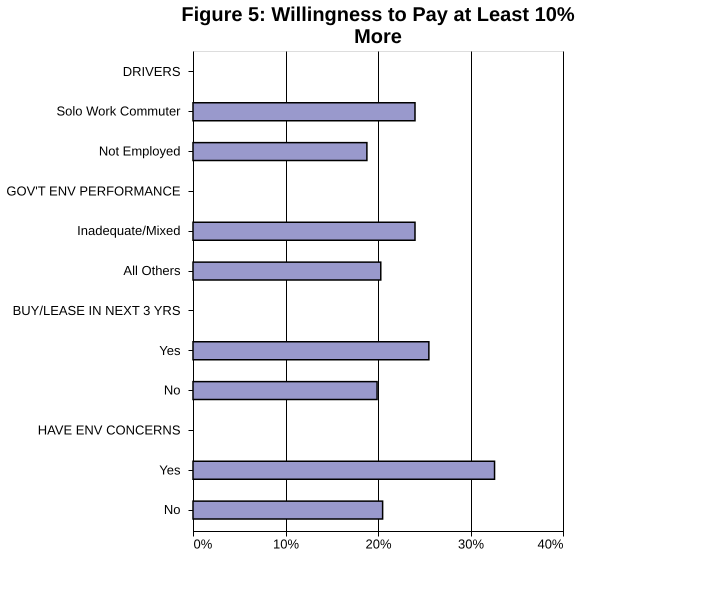  Describe the element at coordinates (203, 544) in the screenshot. I see `x-tick-label: 0%` at that location.